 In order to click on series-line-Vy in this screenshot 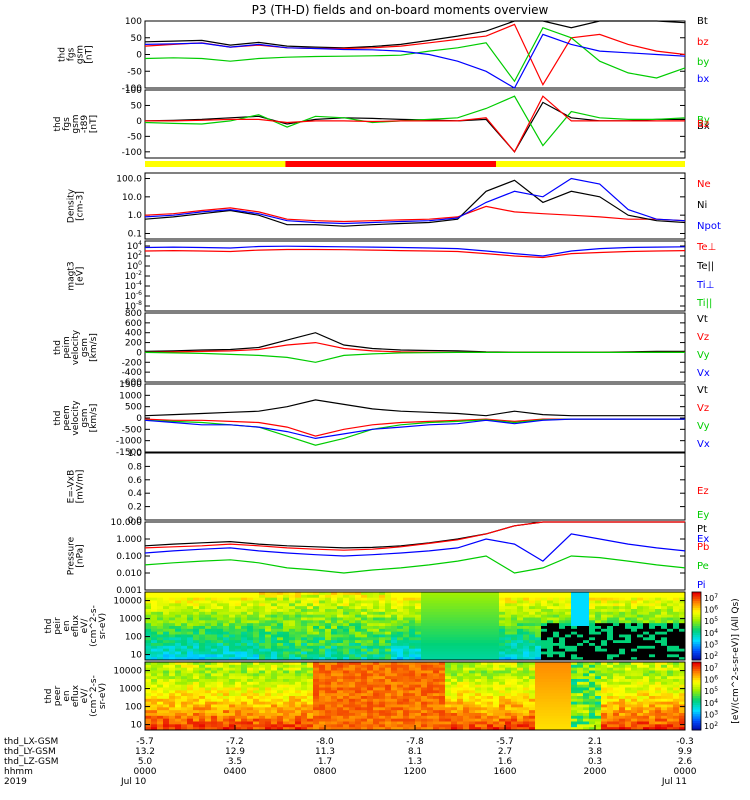, I will do `click(414, 432)`.